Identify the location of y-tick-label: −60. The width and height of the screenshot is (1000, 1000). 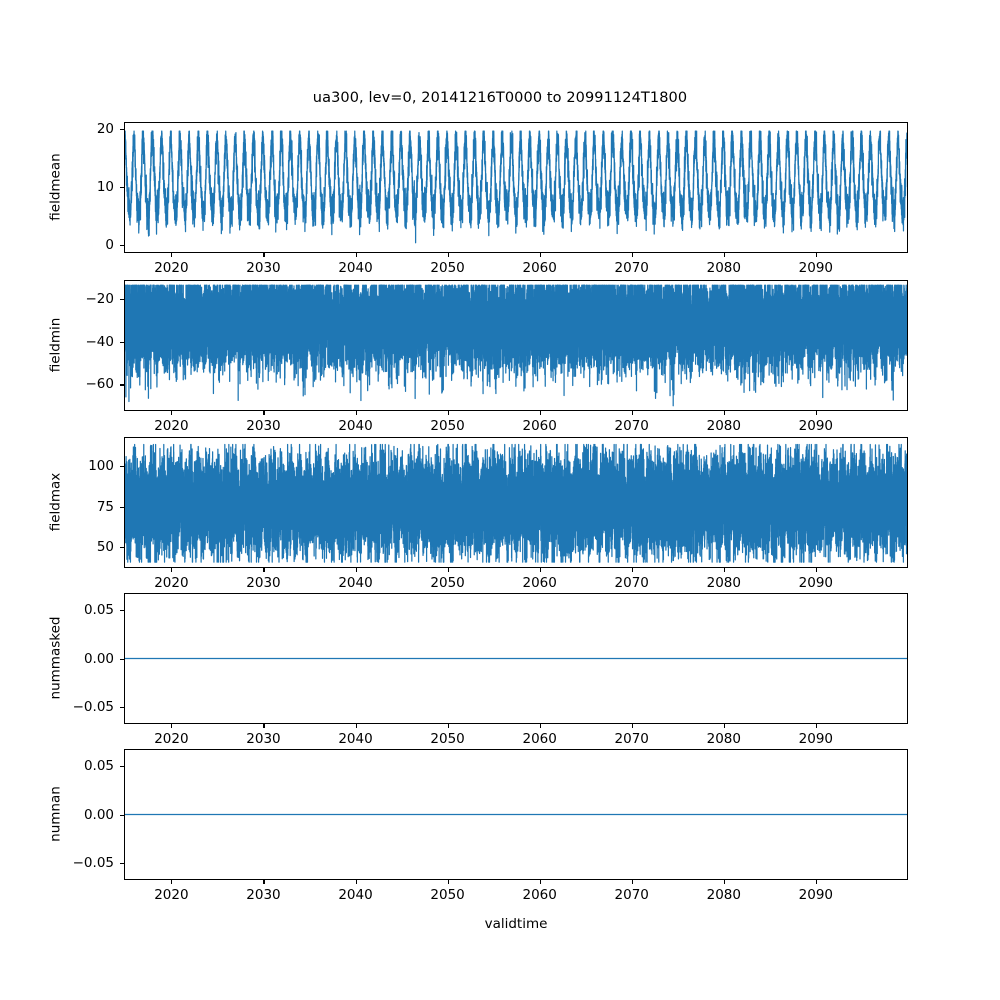
(100, 384).